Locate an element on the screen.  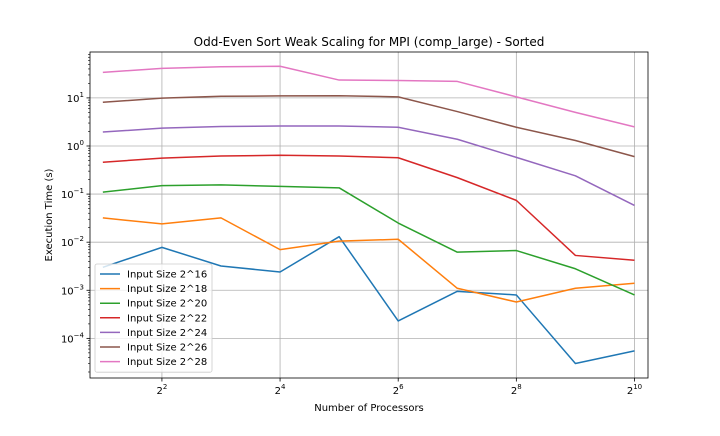
y-tick-label: 10¹ is located at coordinates (75, 98).